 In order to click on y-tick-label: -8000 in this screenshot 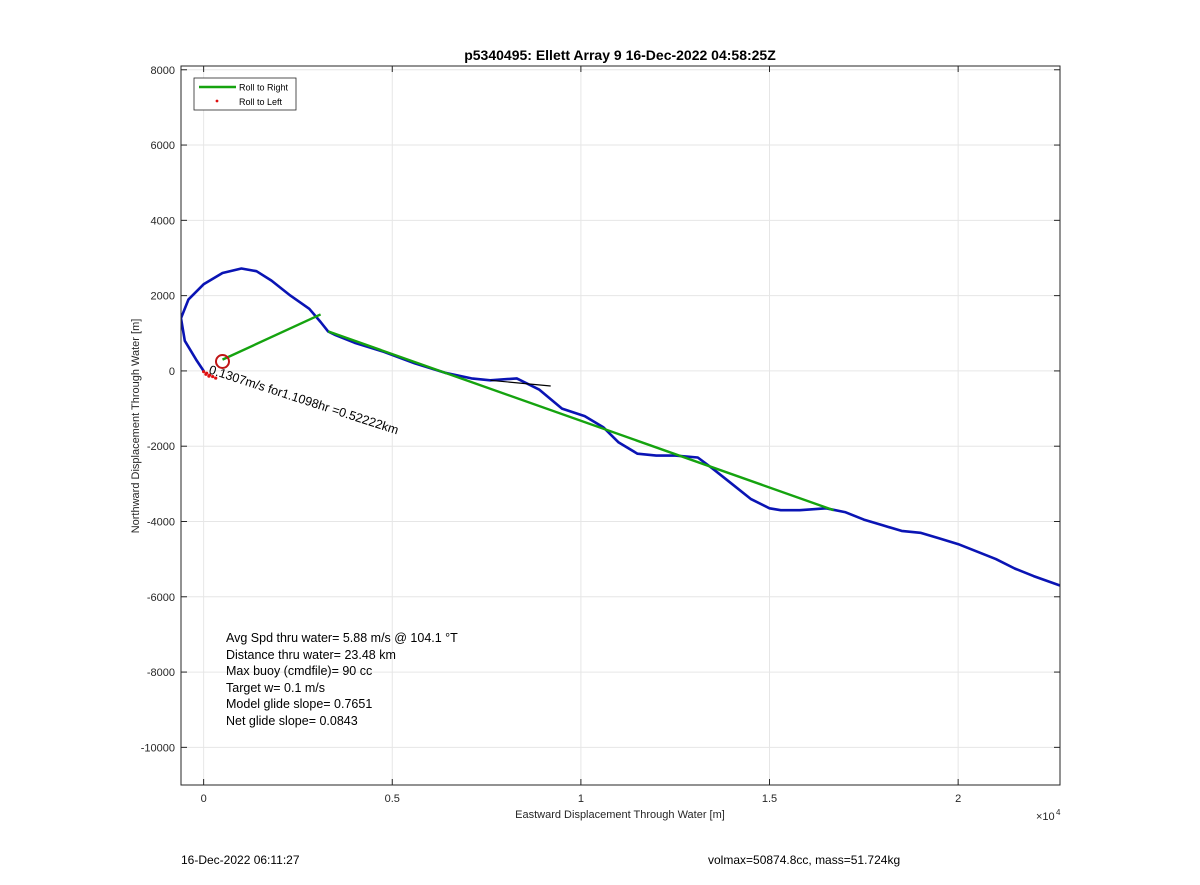, I will do `click(161, 673)`.